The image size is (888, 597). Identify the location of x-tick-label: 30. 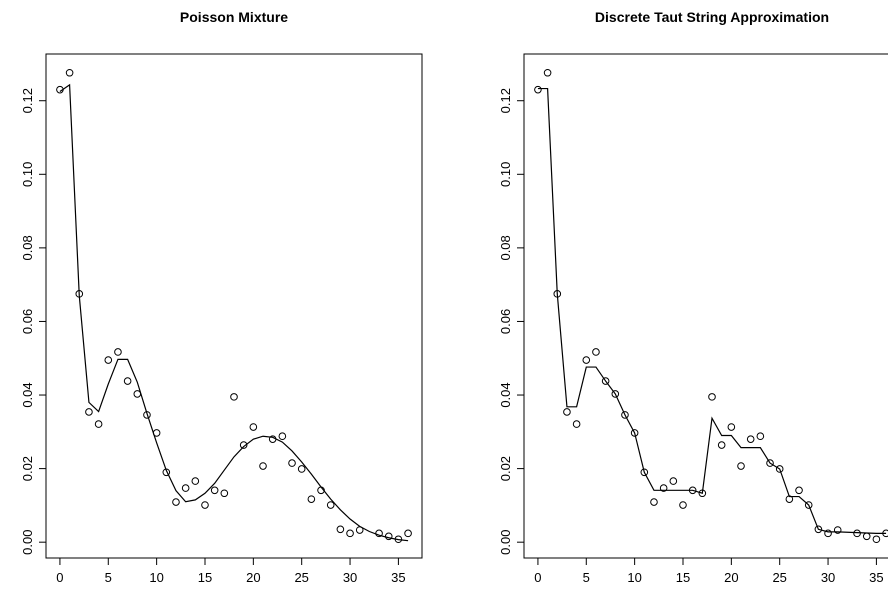
(350, 577).